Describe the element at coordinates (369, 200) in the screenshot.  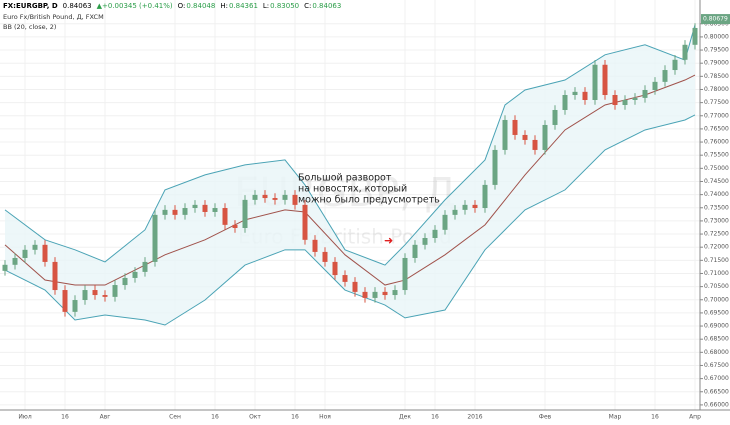
I see `annotation: можно было предусмотреть` at that location.